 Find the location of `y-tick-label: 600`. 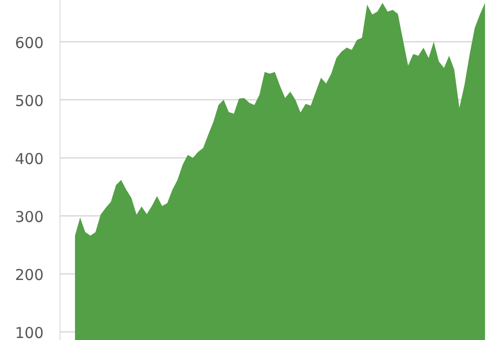

y-tick-label: 600 is located at coordinates (29, 43).